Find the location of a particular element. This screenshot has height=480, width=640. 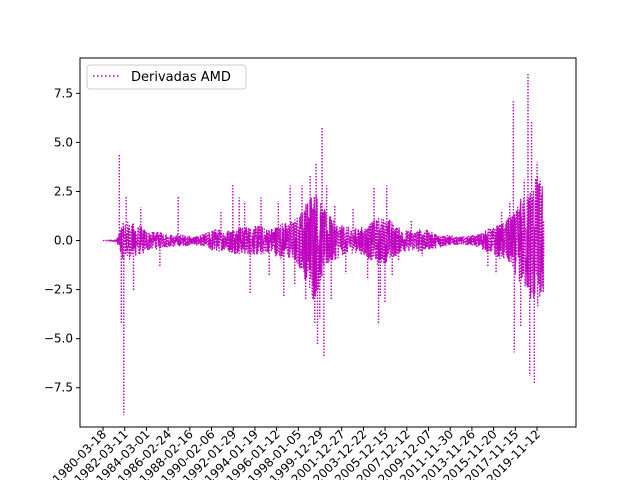

y-tick-label: −2.5 is located at coordinates (58, 290).